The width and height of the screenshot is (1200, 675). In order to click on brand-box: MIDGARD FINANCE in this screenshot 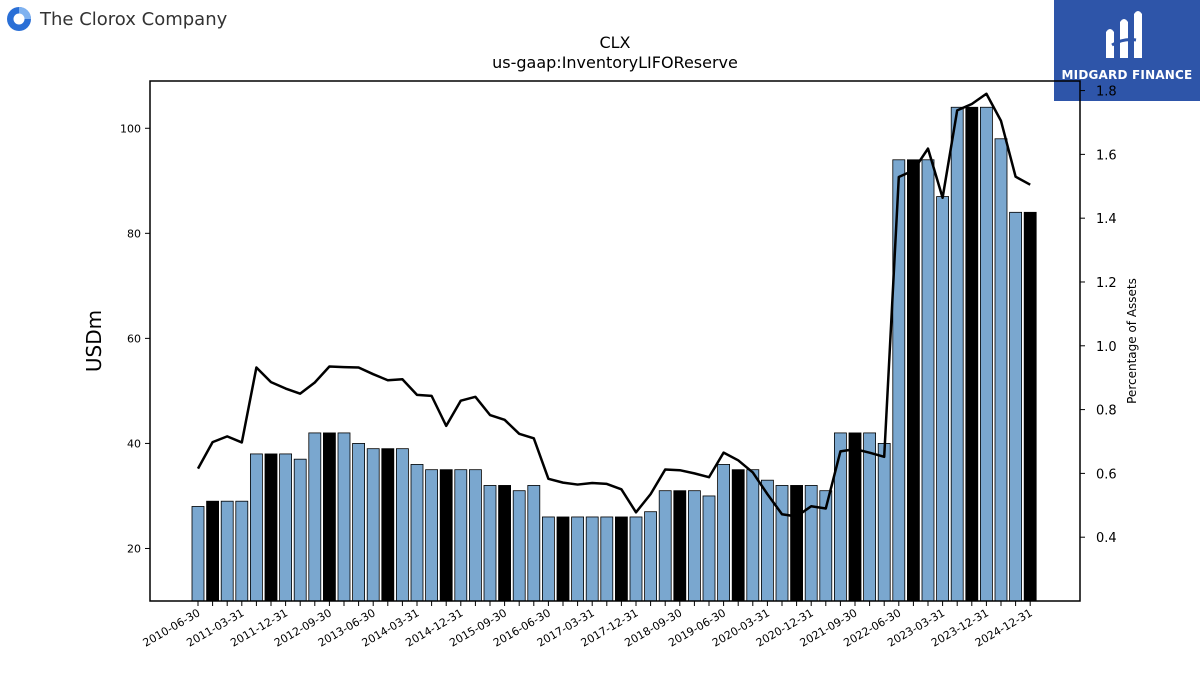, I will do `click(1127, 50)`.